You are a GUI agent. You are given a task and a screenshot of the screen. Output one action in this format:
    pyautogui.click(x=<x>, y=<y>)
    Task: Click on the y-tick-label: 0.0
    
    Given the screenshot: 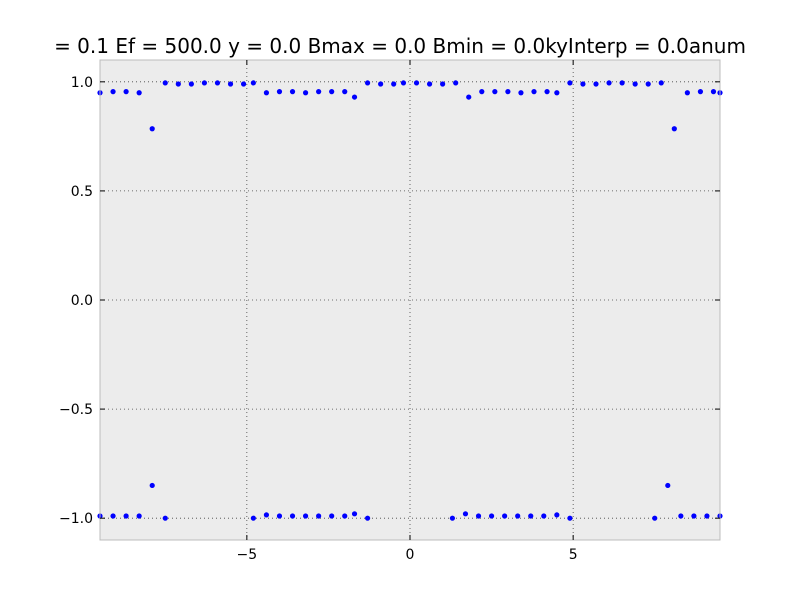 What is the action you would take?
    pyautogui.click(x=82, y=301)
    